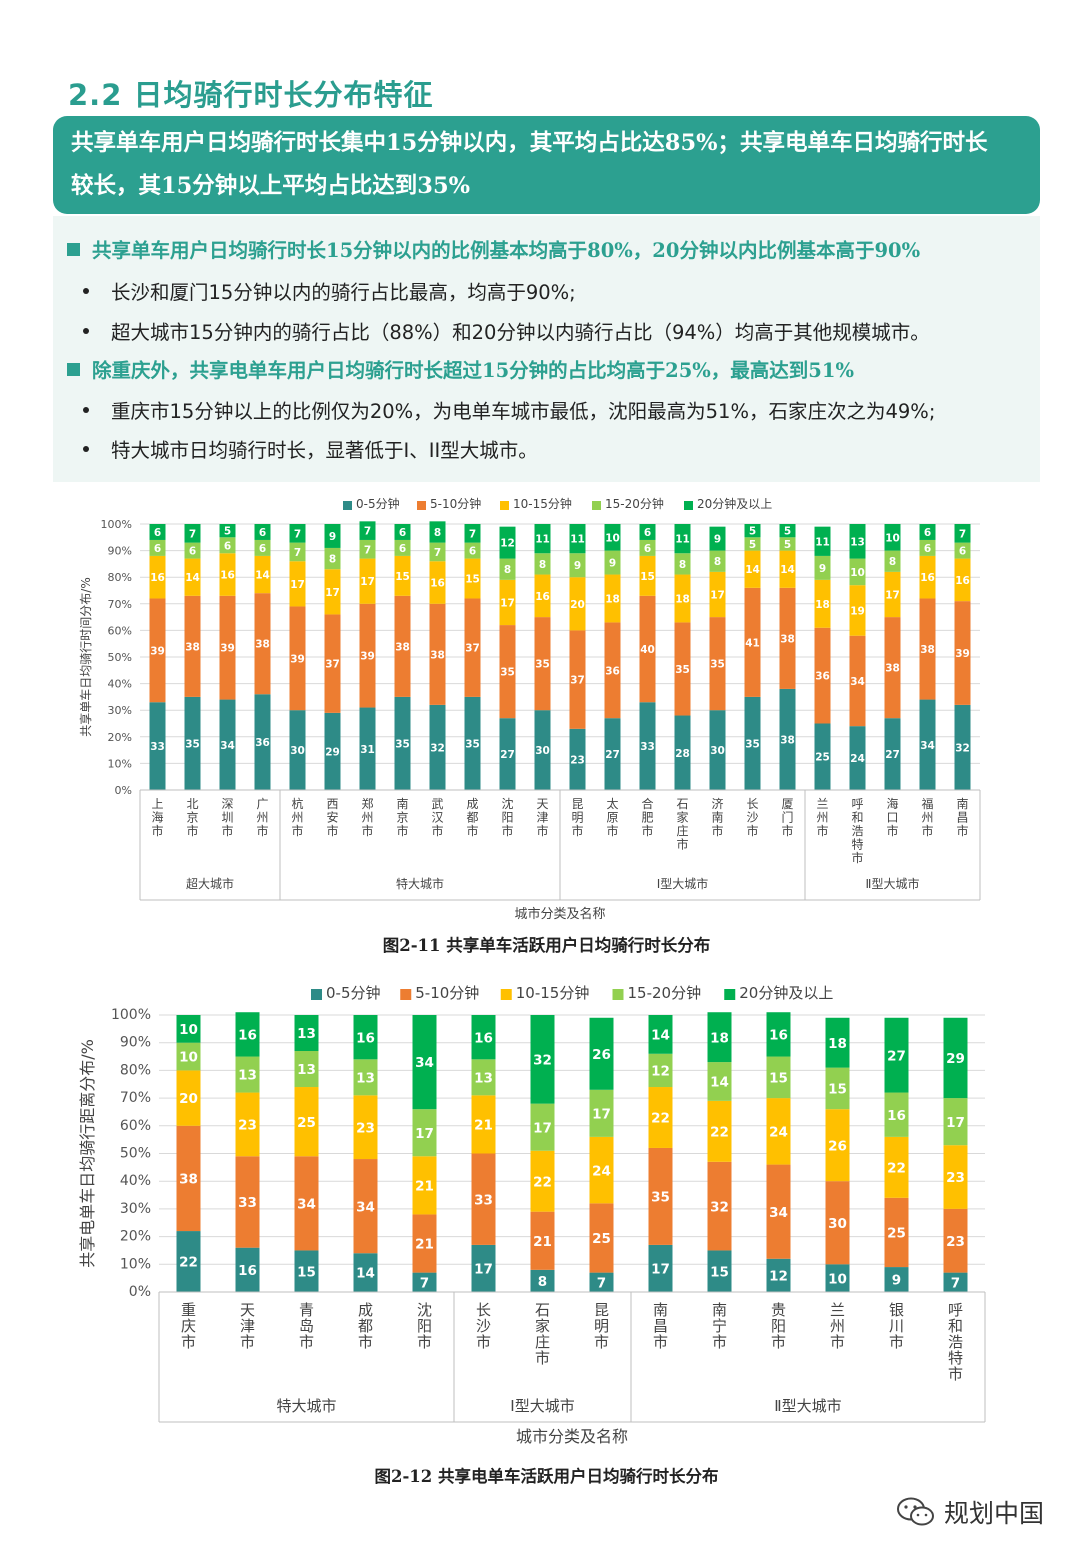 The width and height of the screenshot is (1080, 1560). I want to click on y-tick-label: 50%, so click(120, 657).